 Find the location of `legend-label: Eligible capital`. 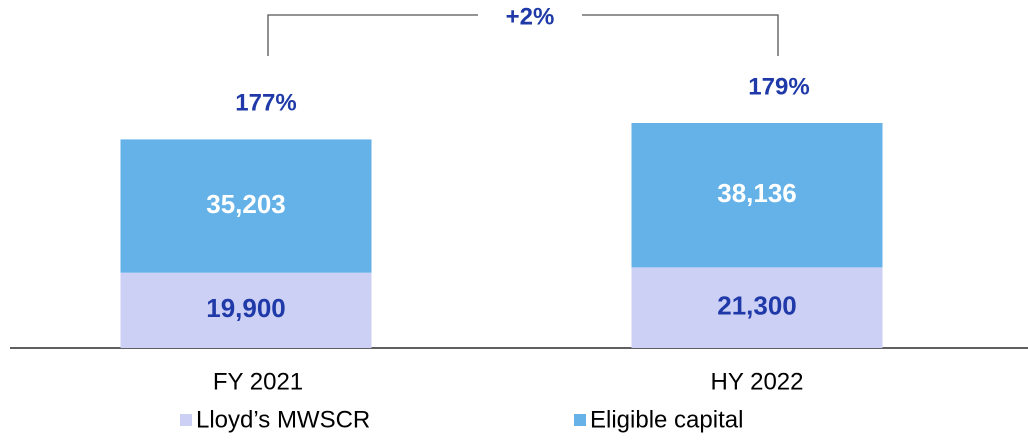

legend-label: Eligible capital is located at coordinates (666, 419).